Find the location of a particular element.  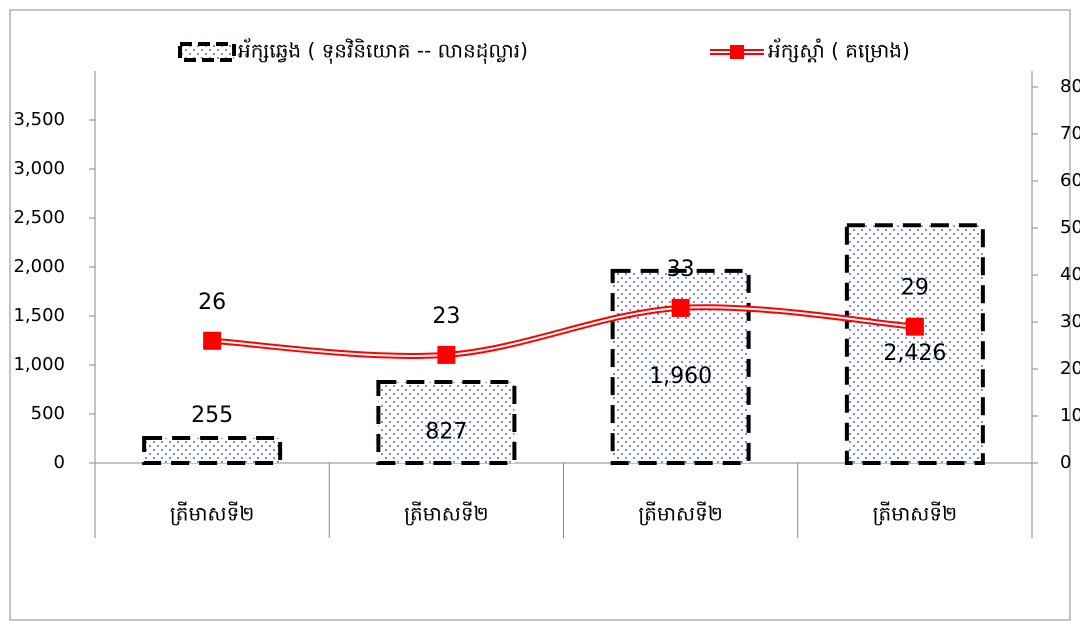

y-tick-label: 0 is located at coordinates (59, 462).